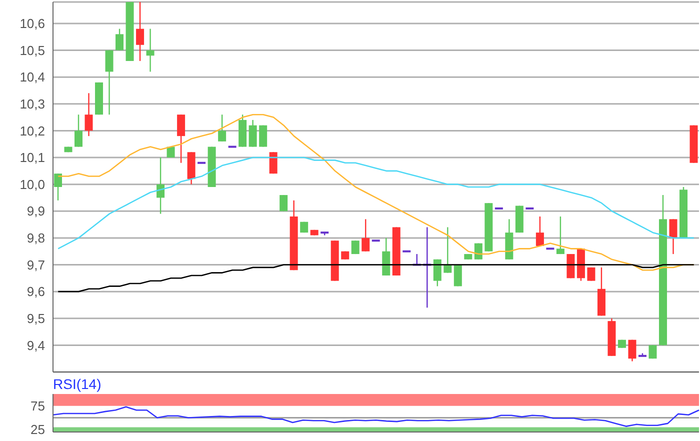 The height and width of the screenshot is (441, 700). What do you see at coordinates (32, 50) in the screenshot?
I see `y-tick-label: 10,5` at bounding box center [32, 50].